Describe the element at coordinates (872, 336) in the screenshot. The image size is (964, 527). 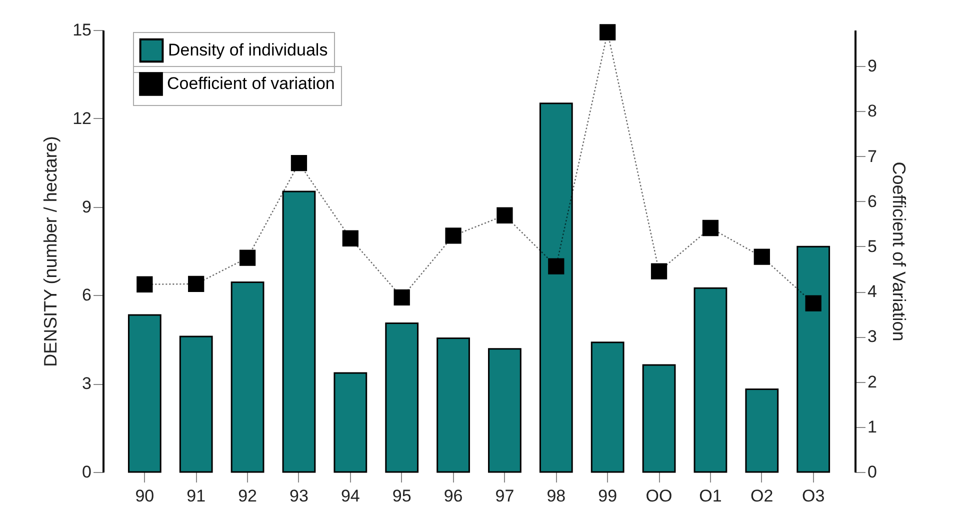
I see `y2-tick-label: 3` at that location.